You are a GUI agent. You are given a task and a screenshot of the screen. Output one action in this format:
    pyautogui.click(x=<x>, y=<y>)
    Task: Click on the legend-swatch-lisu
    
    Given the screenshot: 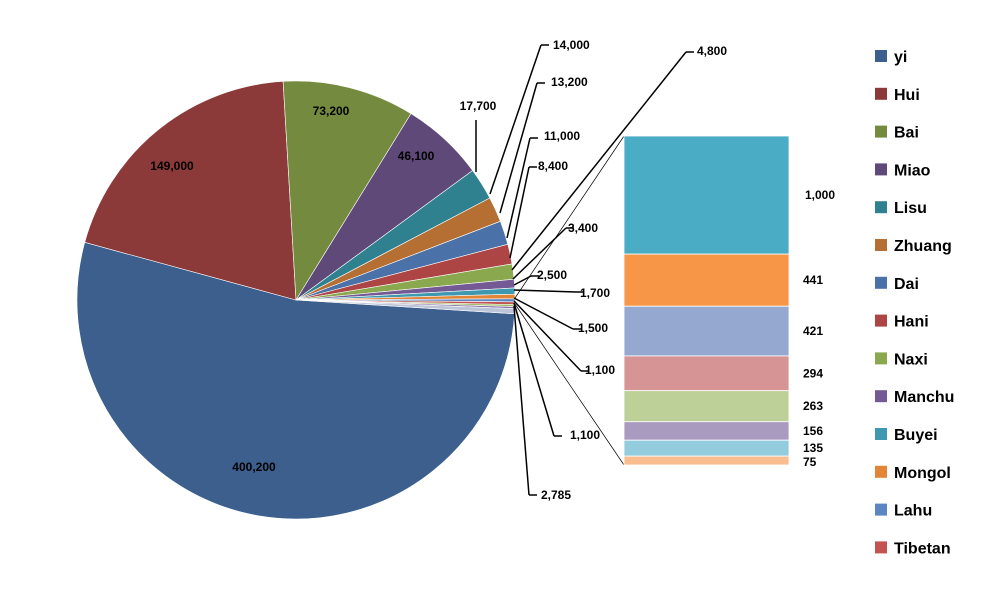 What is the action you would take?
    pyautogui.click(x=881, y=207)
    